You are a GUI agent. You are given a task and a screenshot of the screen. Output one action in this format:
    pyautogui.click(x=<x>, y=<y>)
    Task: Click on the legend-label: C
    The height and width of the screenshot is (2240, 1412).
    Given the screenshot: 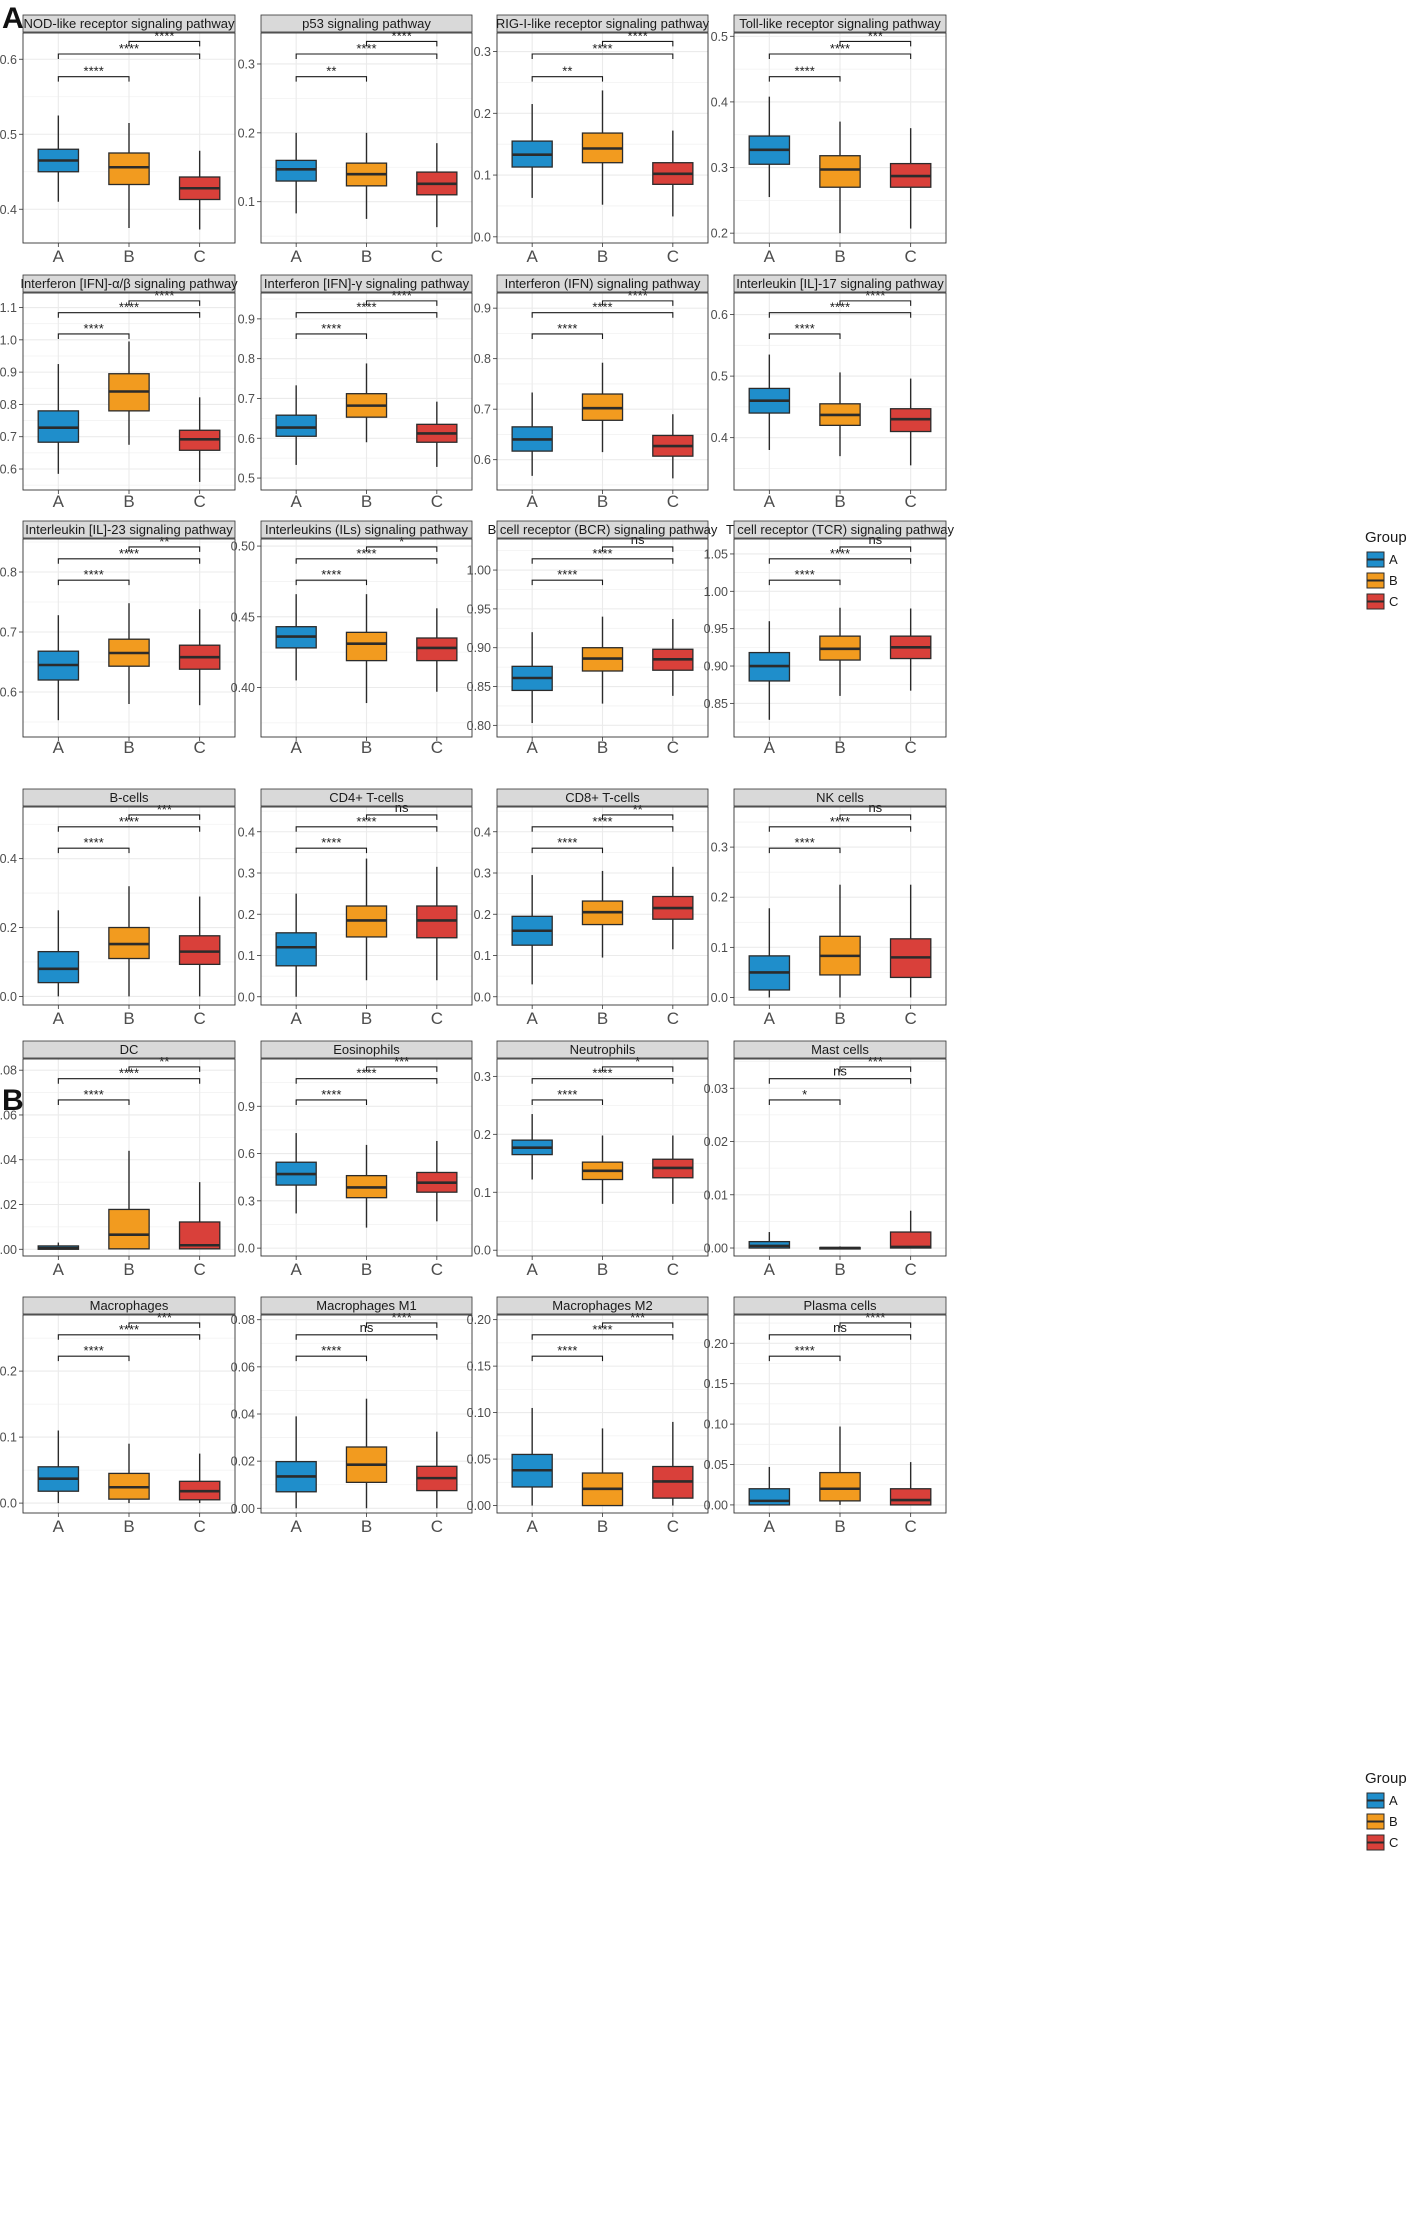 What is the action you would take?
    pyautogui.click(x=1393, y=601)
    